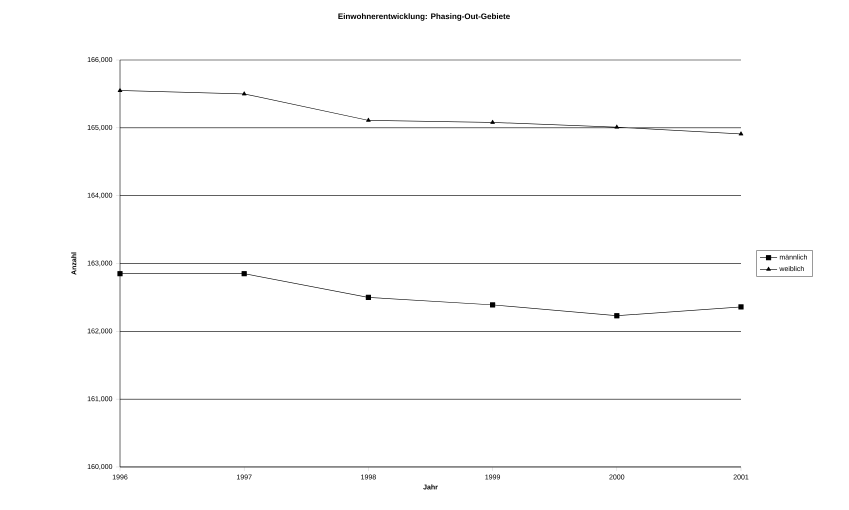  I want to click on chart-title: Einwohnerentwicklung: Phasing-Out-Gebiete, so click(424, 17).